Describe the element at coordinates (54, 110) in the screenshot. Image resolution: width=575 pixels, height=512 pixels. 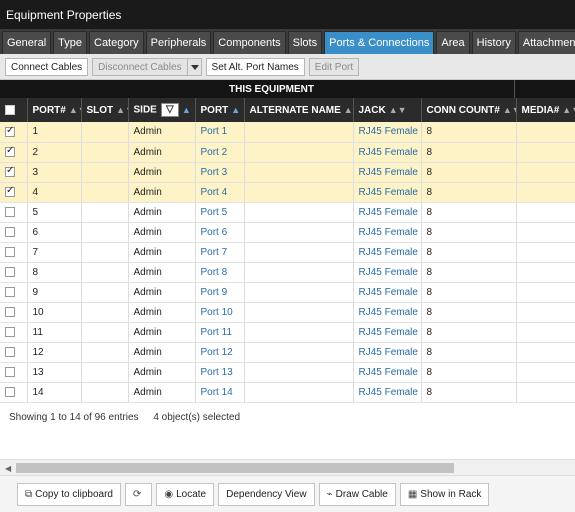
I see `col-port-num: PORT#▲▼` at that location.